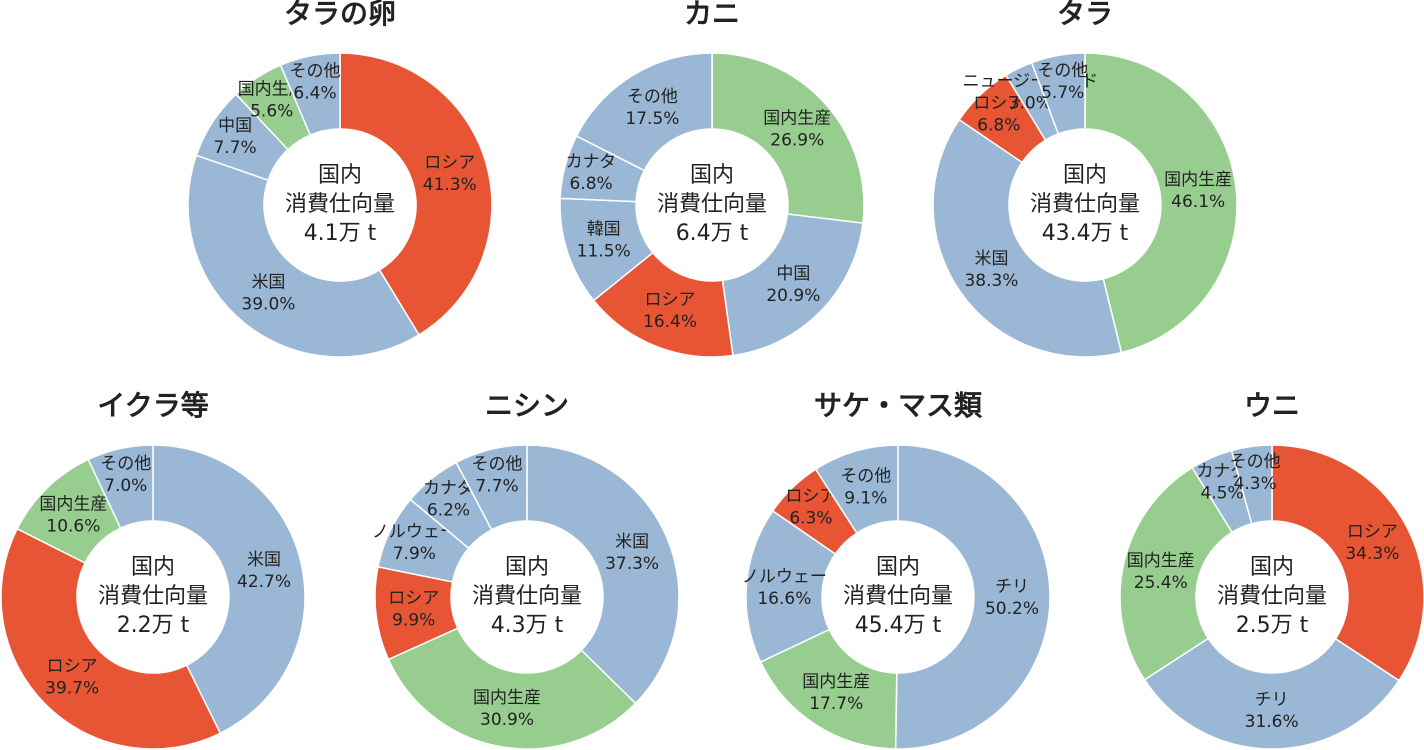 Image resolution: width=1424 pixels, height=750 pixels. Describe the element at coordinates (264, 582) in the screenshot. I see `slice-value: 42.7%` at that location.